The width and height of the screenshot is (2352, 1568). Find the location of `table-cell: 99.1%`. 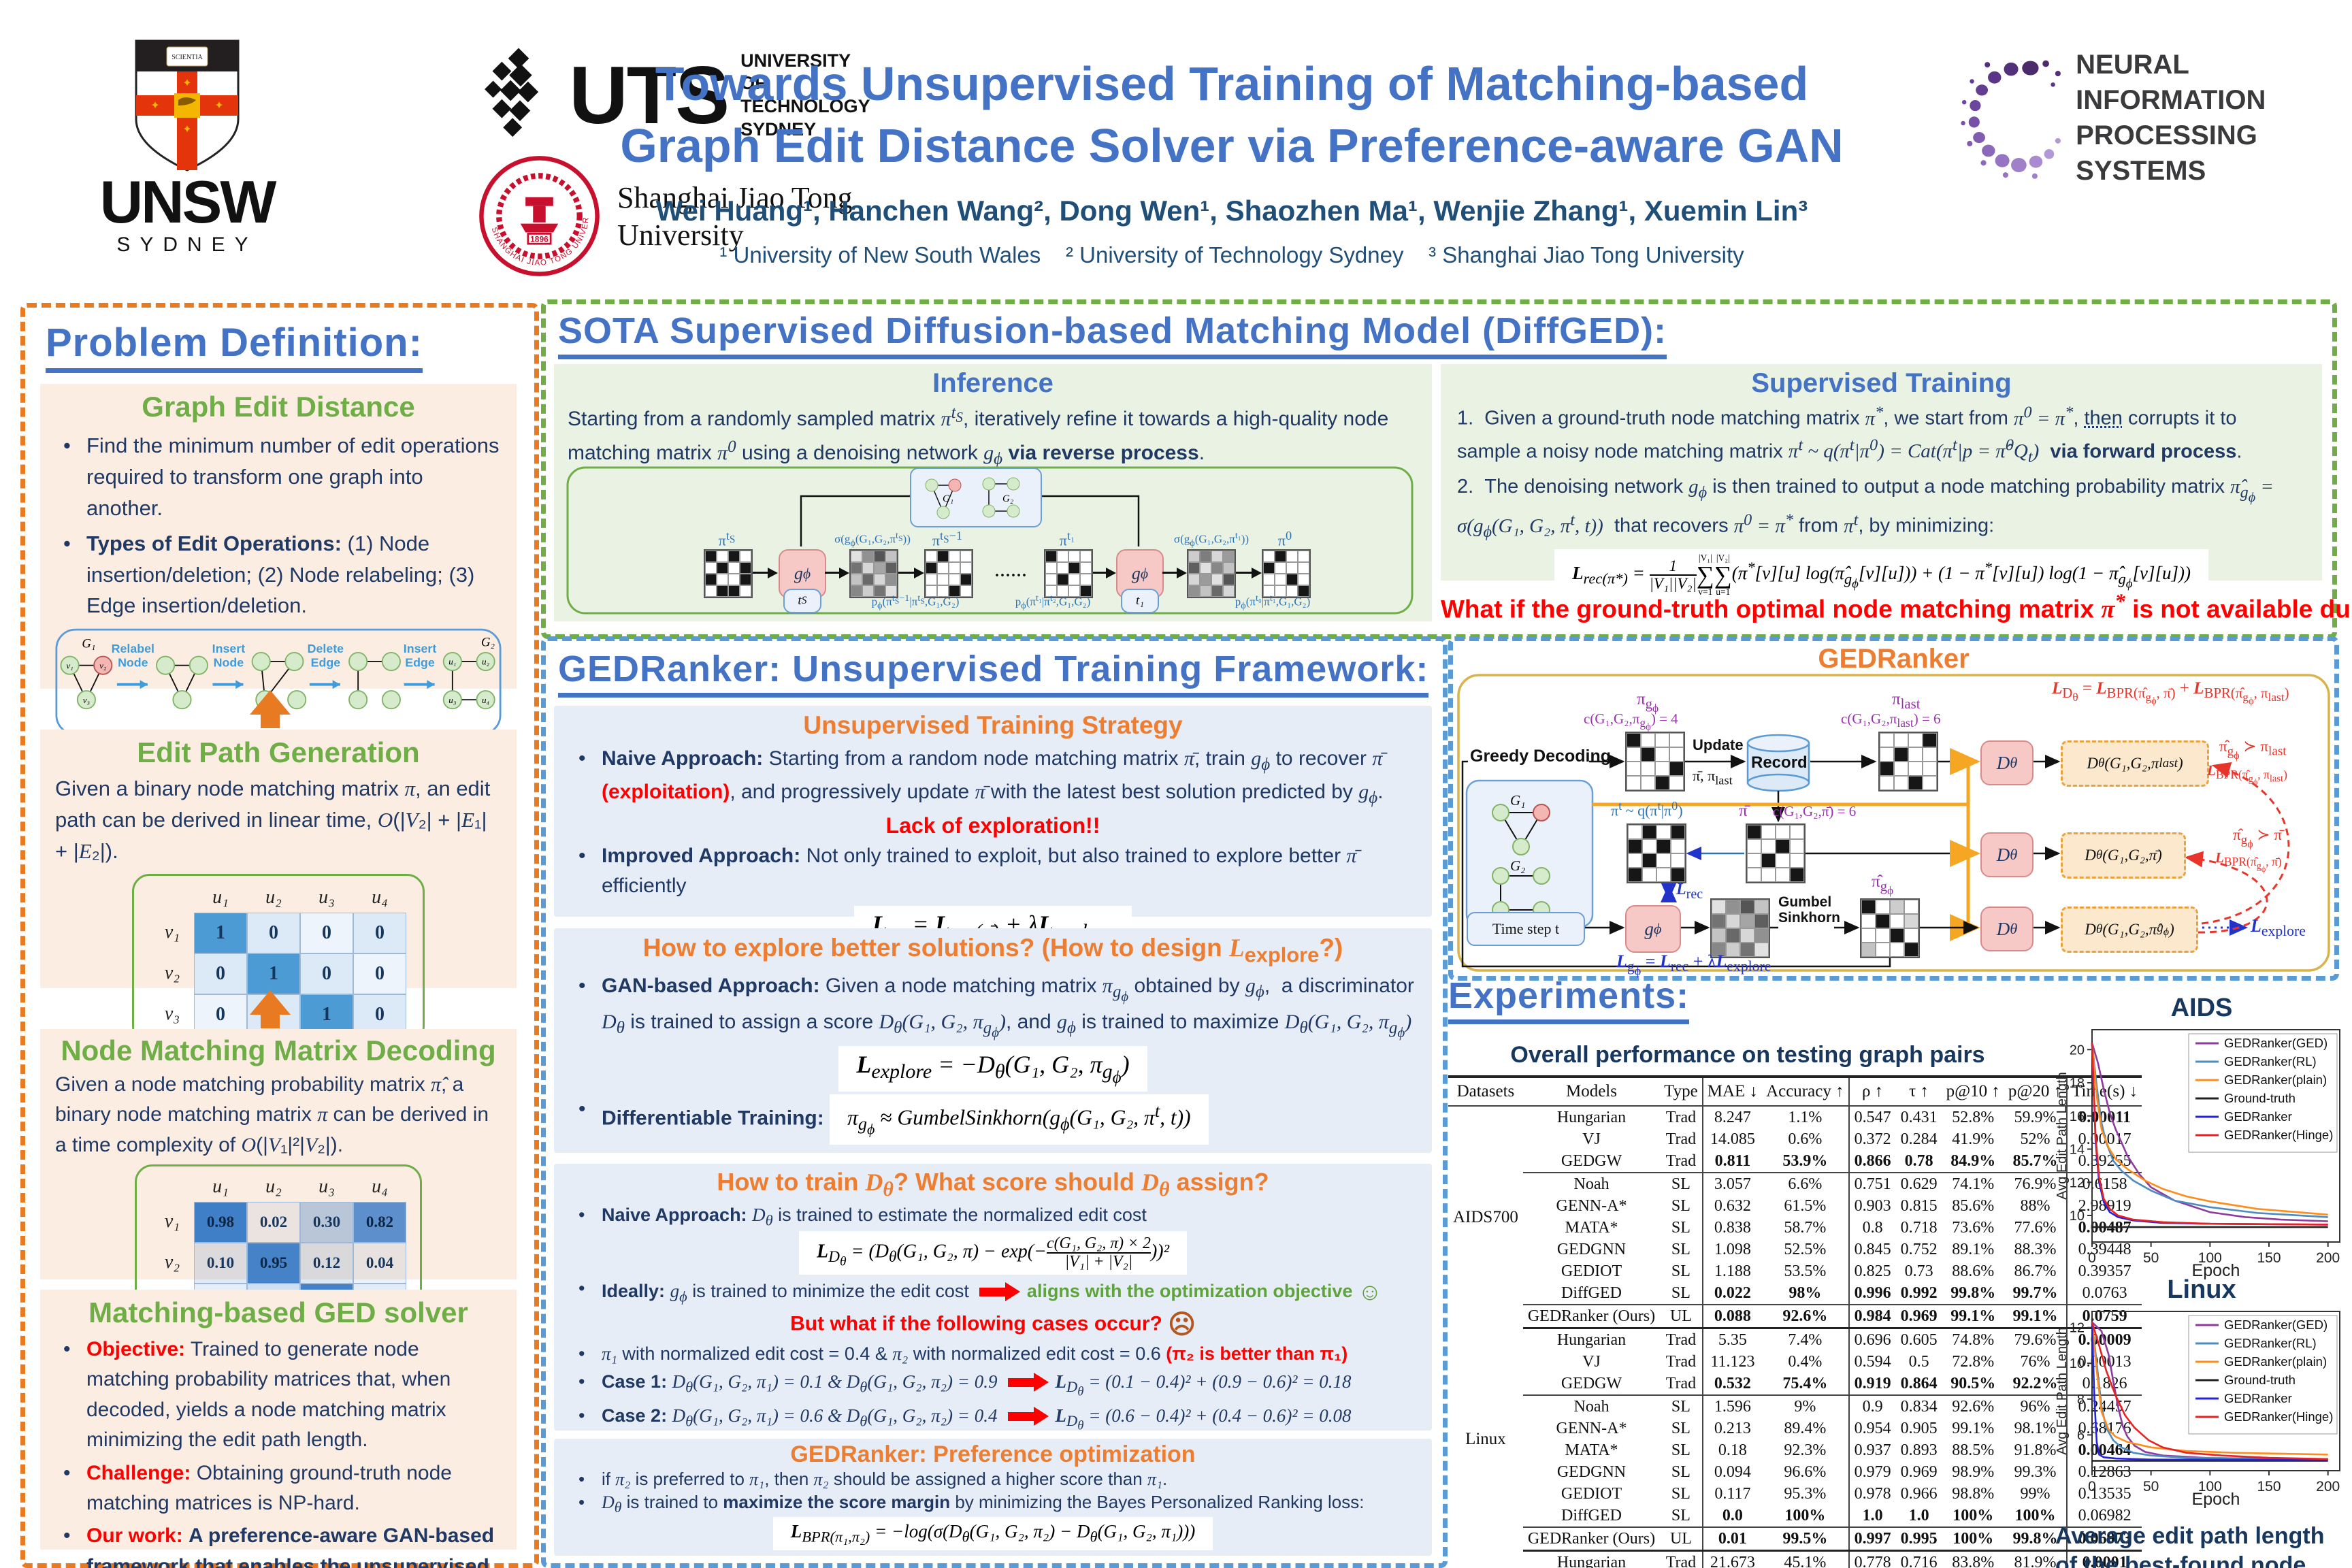

table-cell: 99.1% is located at coordinates (1973, 1428).